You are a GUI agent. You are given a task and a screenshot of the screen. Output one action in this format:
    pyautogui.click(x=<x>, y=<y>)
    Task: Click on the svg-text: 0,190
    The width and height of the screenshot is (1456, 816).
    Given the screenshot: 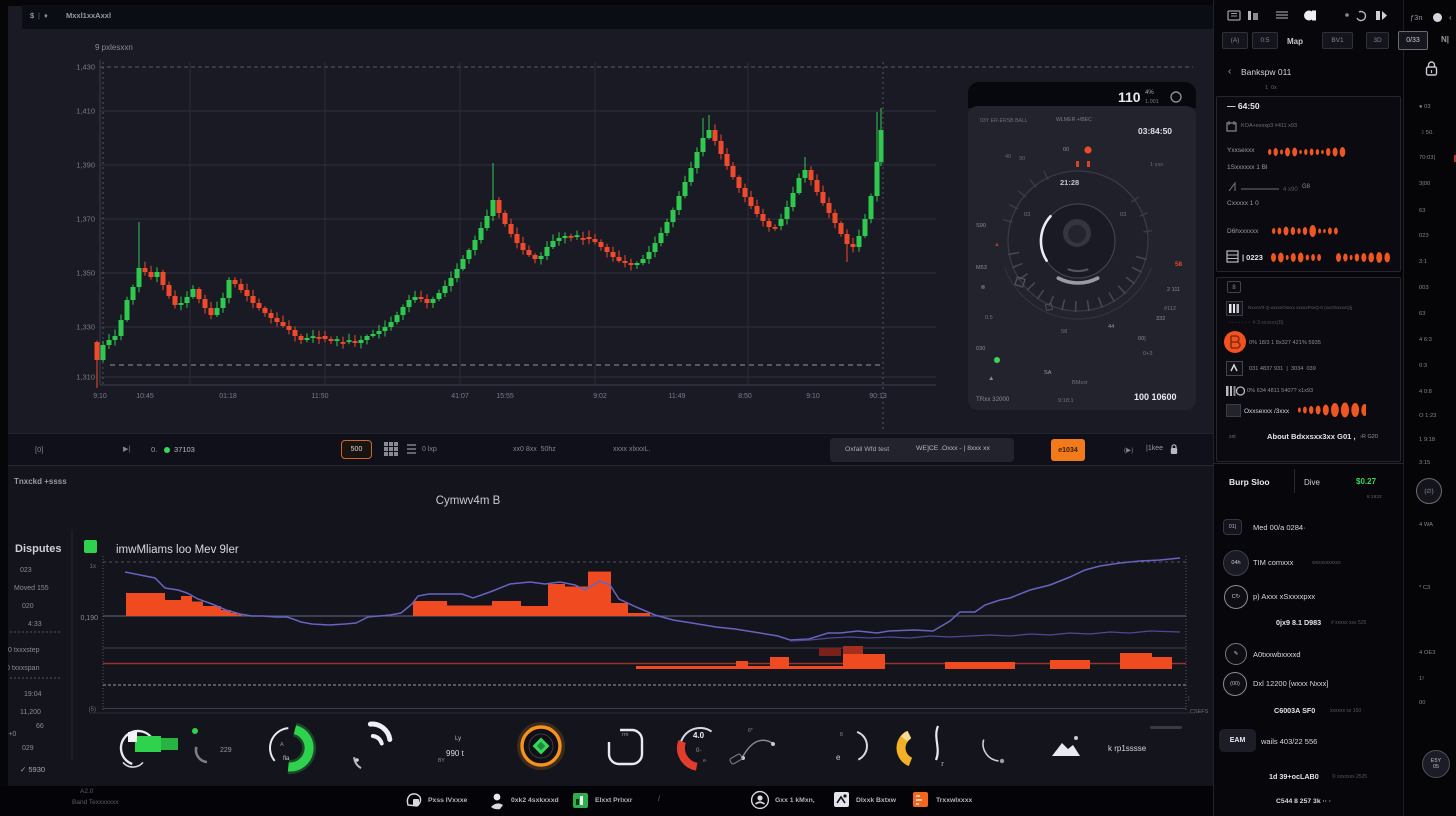 What is the action you would take?
    pyautogui.click(x=89, y=618)
    